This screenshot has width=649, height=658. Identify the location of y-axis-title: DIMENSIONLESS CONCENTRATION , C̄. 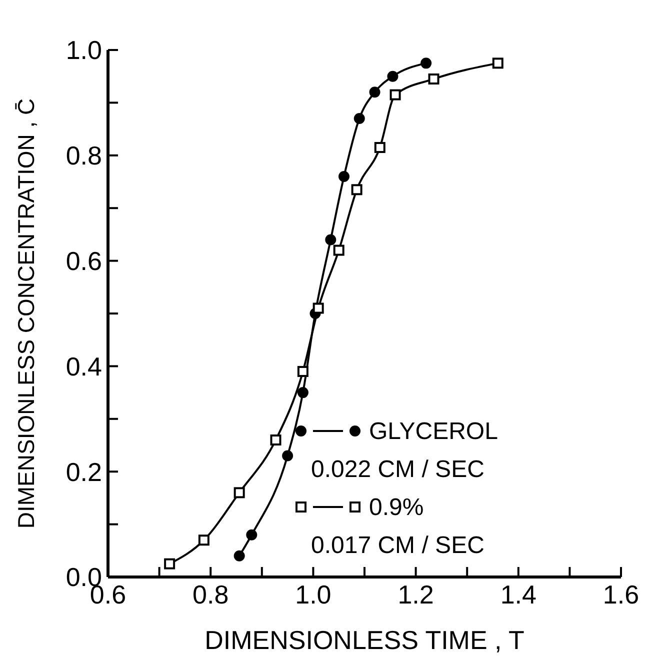
(26, 313).